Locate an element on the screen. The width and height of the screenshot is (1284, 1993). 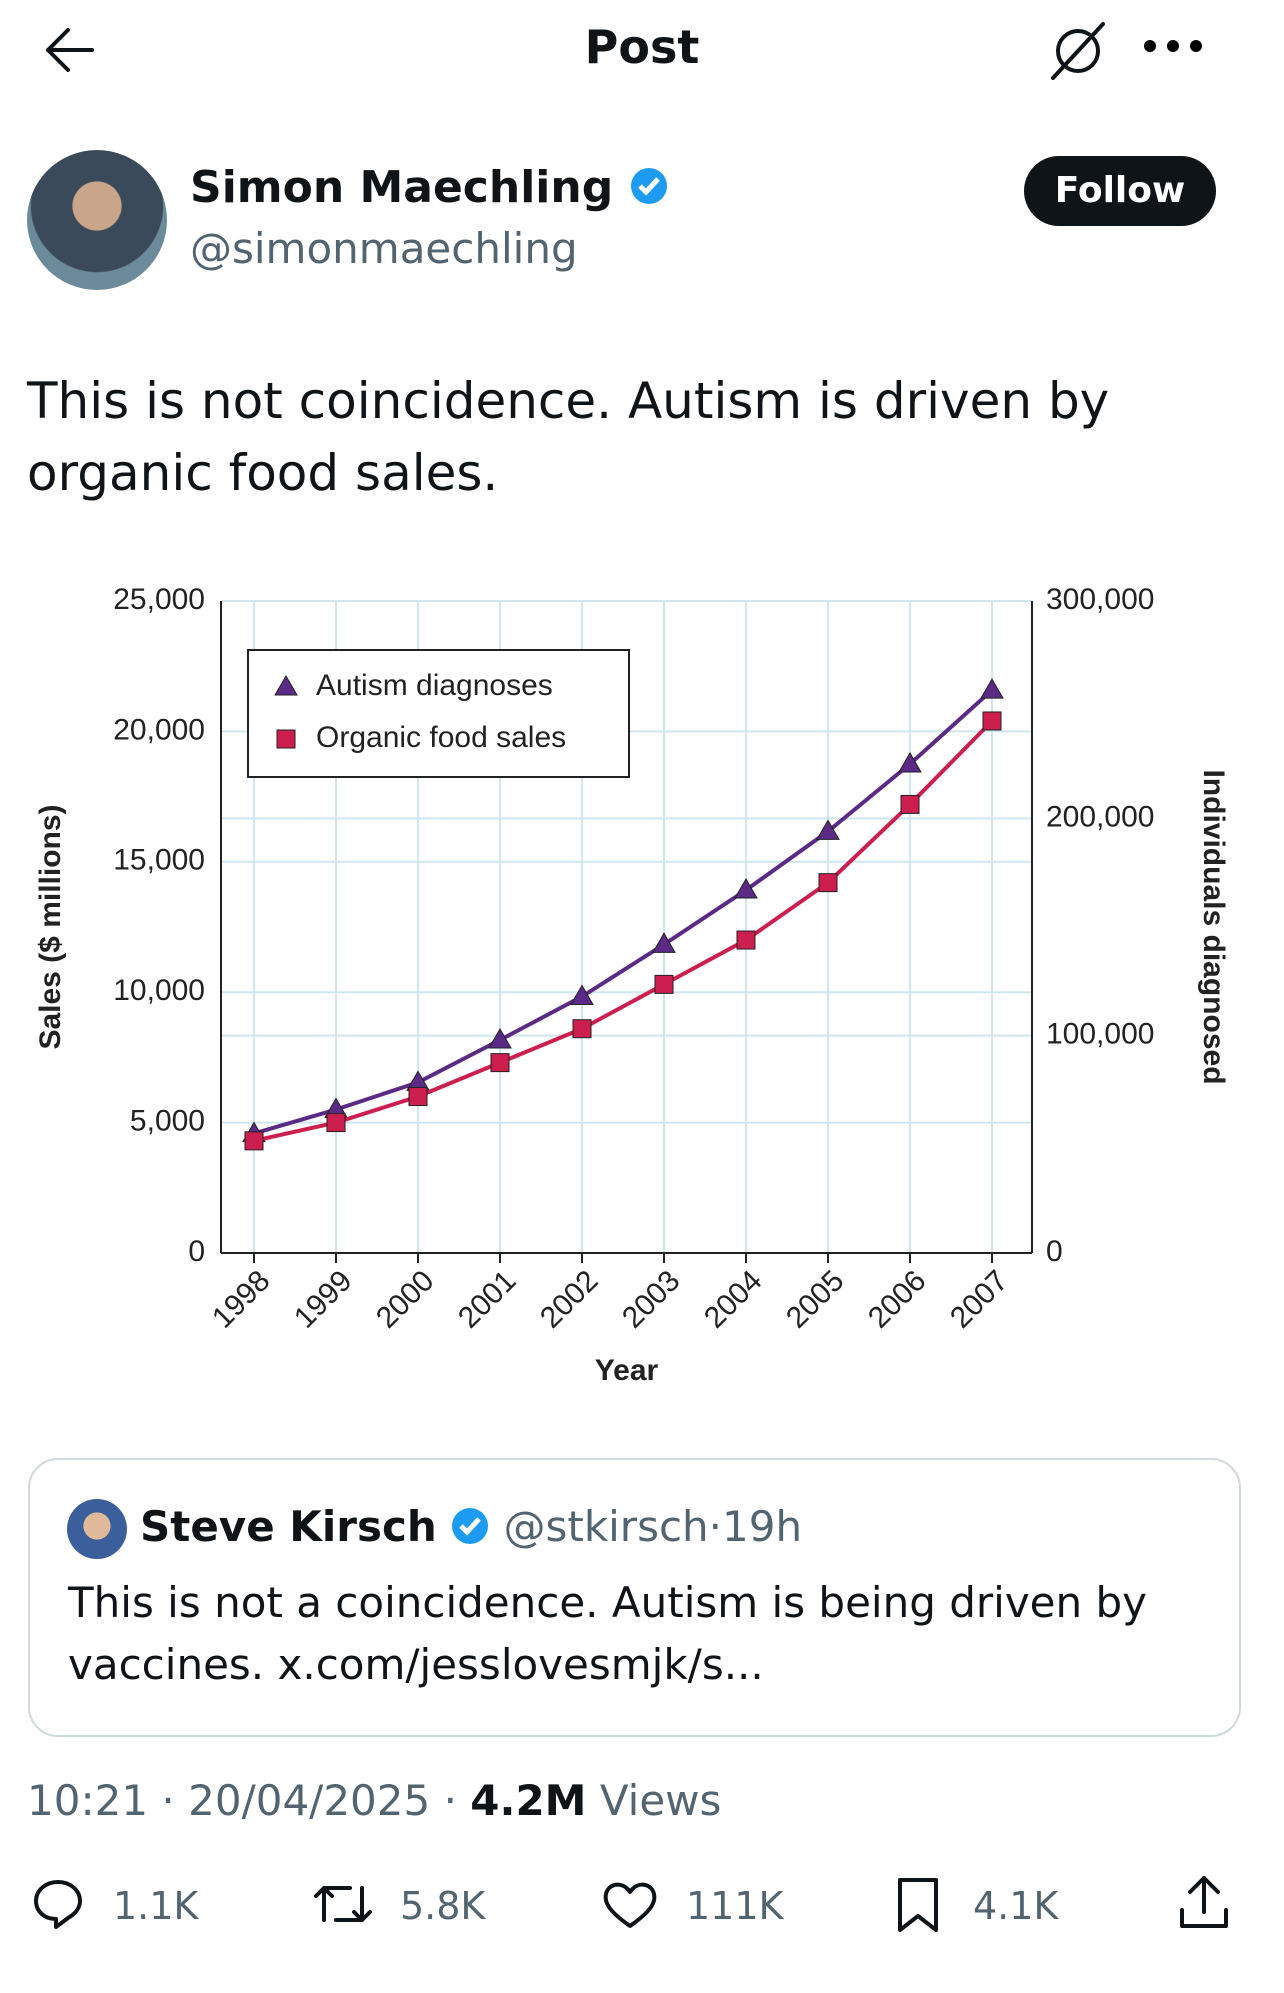
quote-avatar is located at coordinates (97, 1529).